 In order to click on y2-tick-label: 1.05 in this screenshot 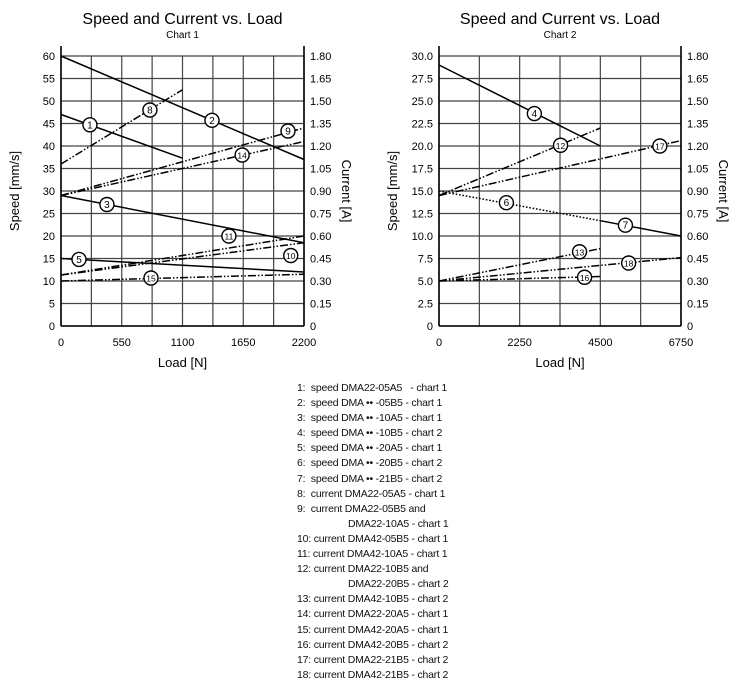, I will do `click(320, 170)`.